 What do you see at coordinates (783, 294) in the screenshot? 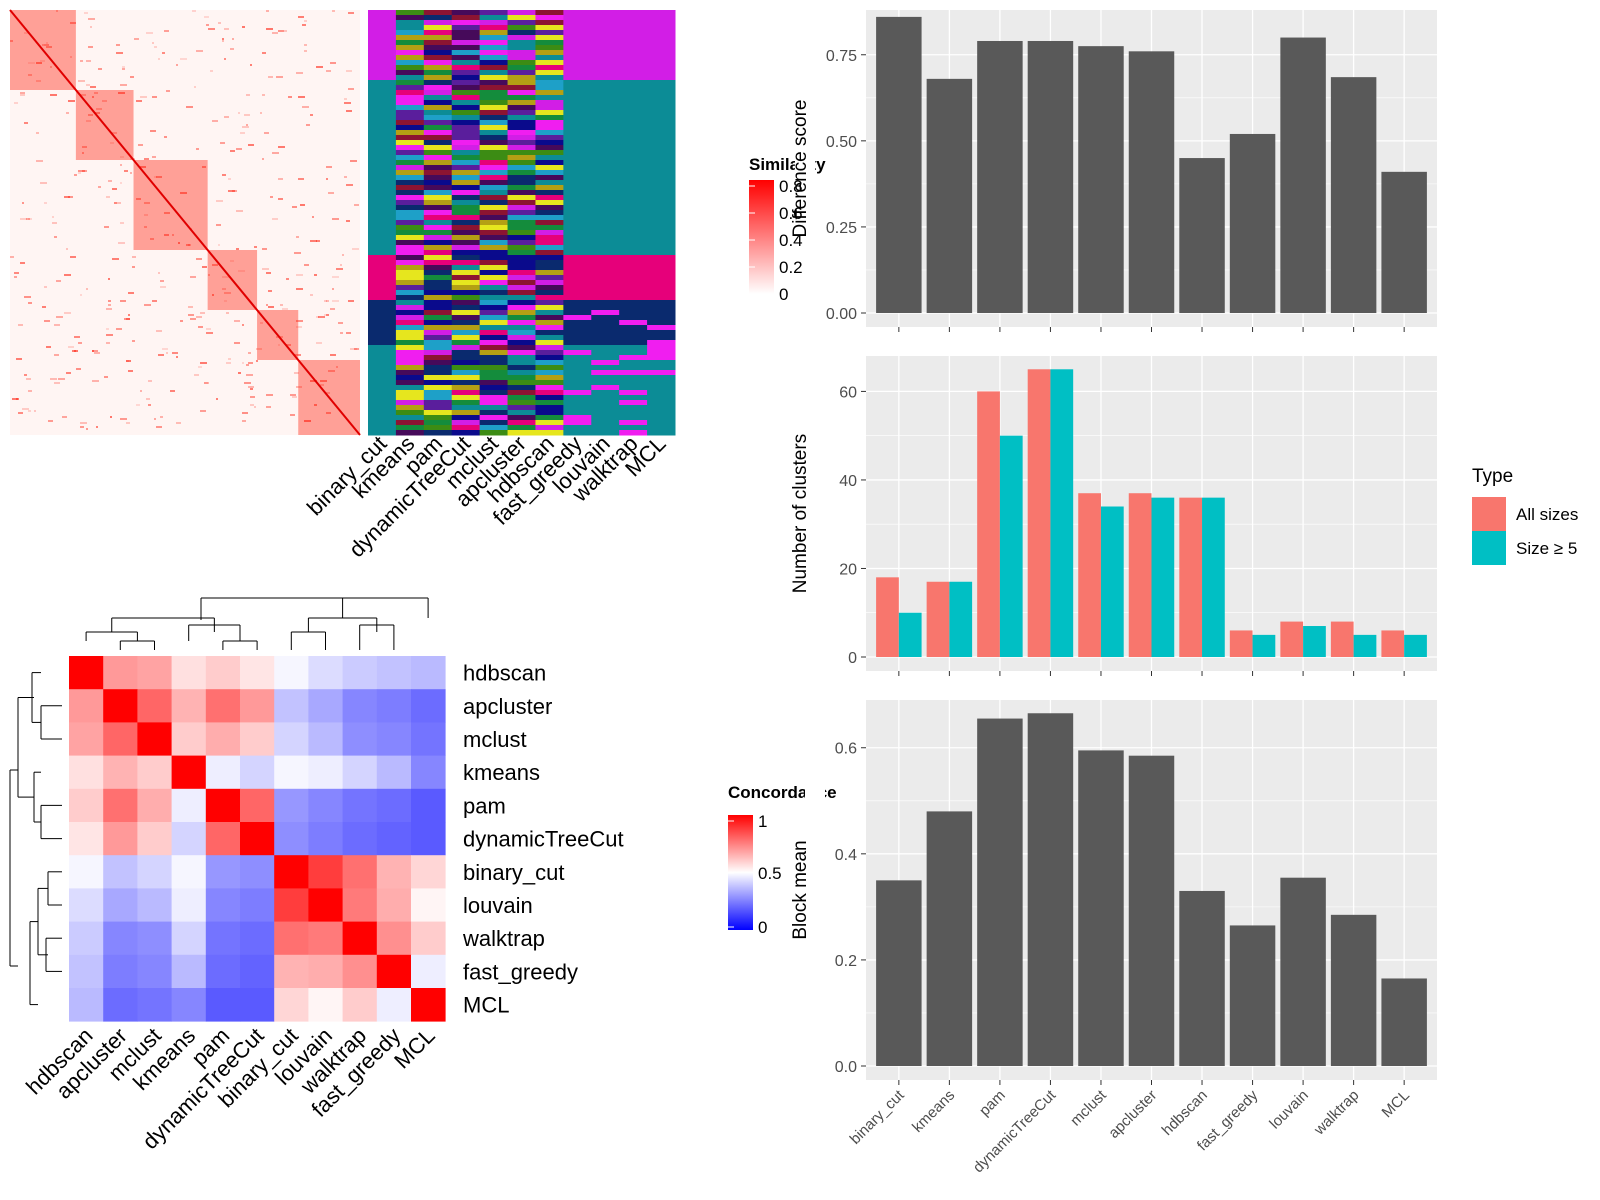
I see `similarity-legend-tick: 0` at bounding box center [783, 294].